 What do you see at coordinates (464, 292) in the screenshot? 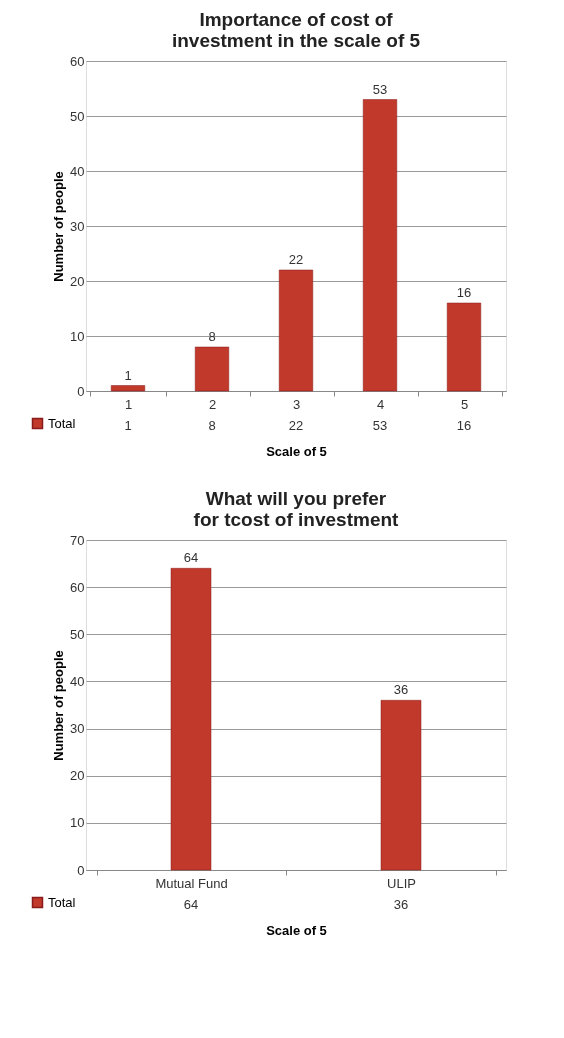
I see `annotation: 16` at bounding box center [464, 292].